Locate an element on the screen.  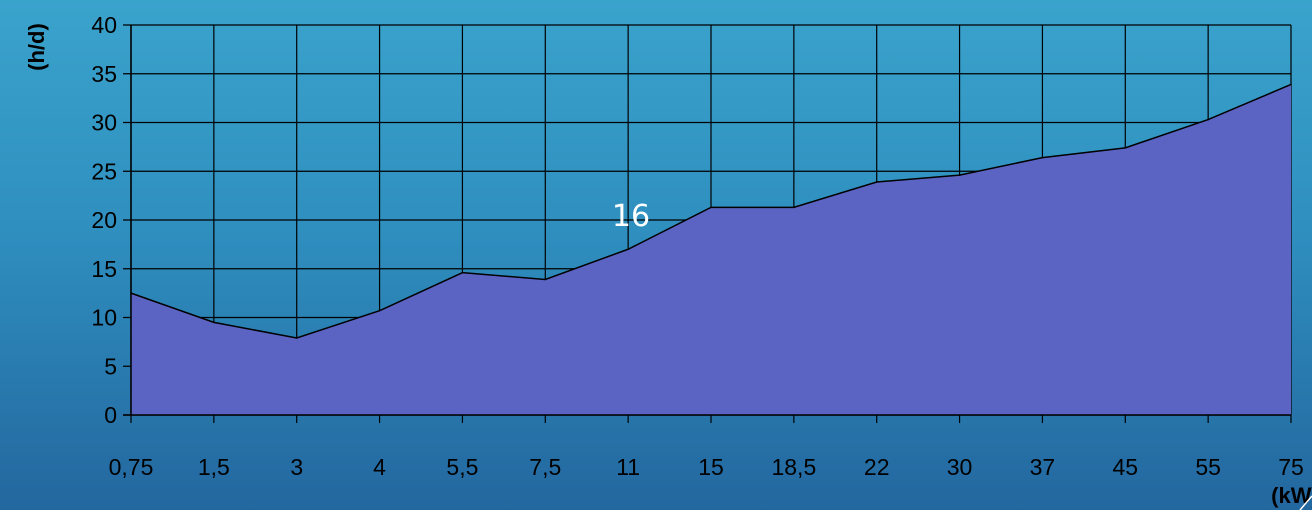
x-tick-labels: 0,75 1,5 3 4 5,5 7,5 11 15 18,5 22 30 37 45 55 75 is located at coordinates (706, 467).